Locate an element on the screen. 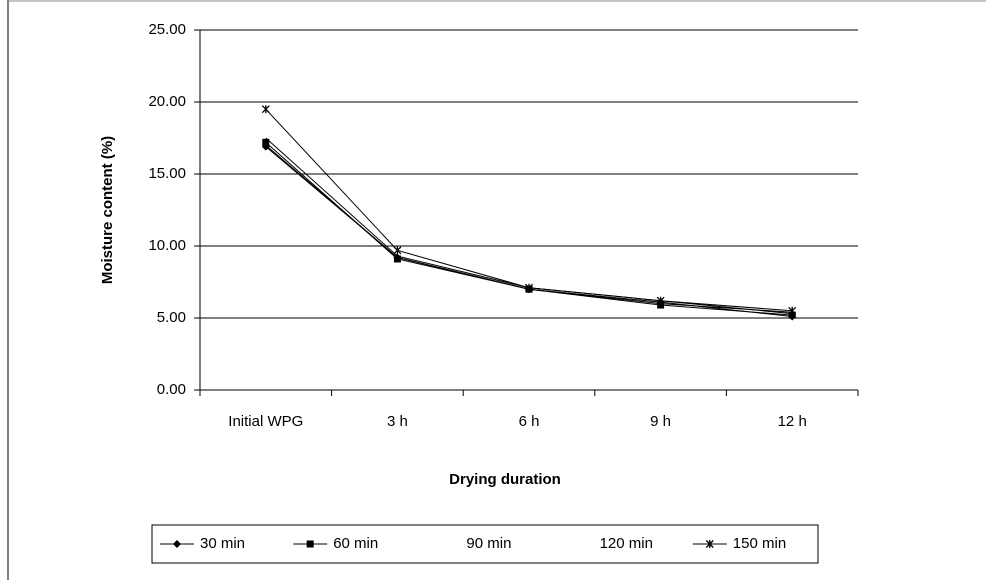 The width and height of the screenshot is (986, 580). legend-label: 30 min is located at coordinates (222, 543).